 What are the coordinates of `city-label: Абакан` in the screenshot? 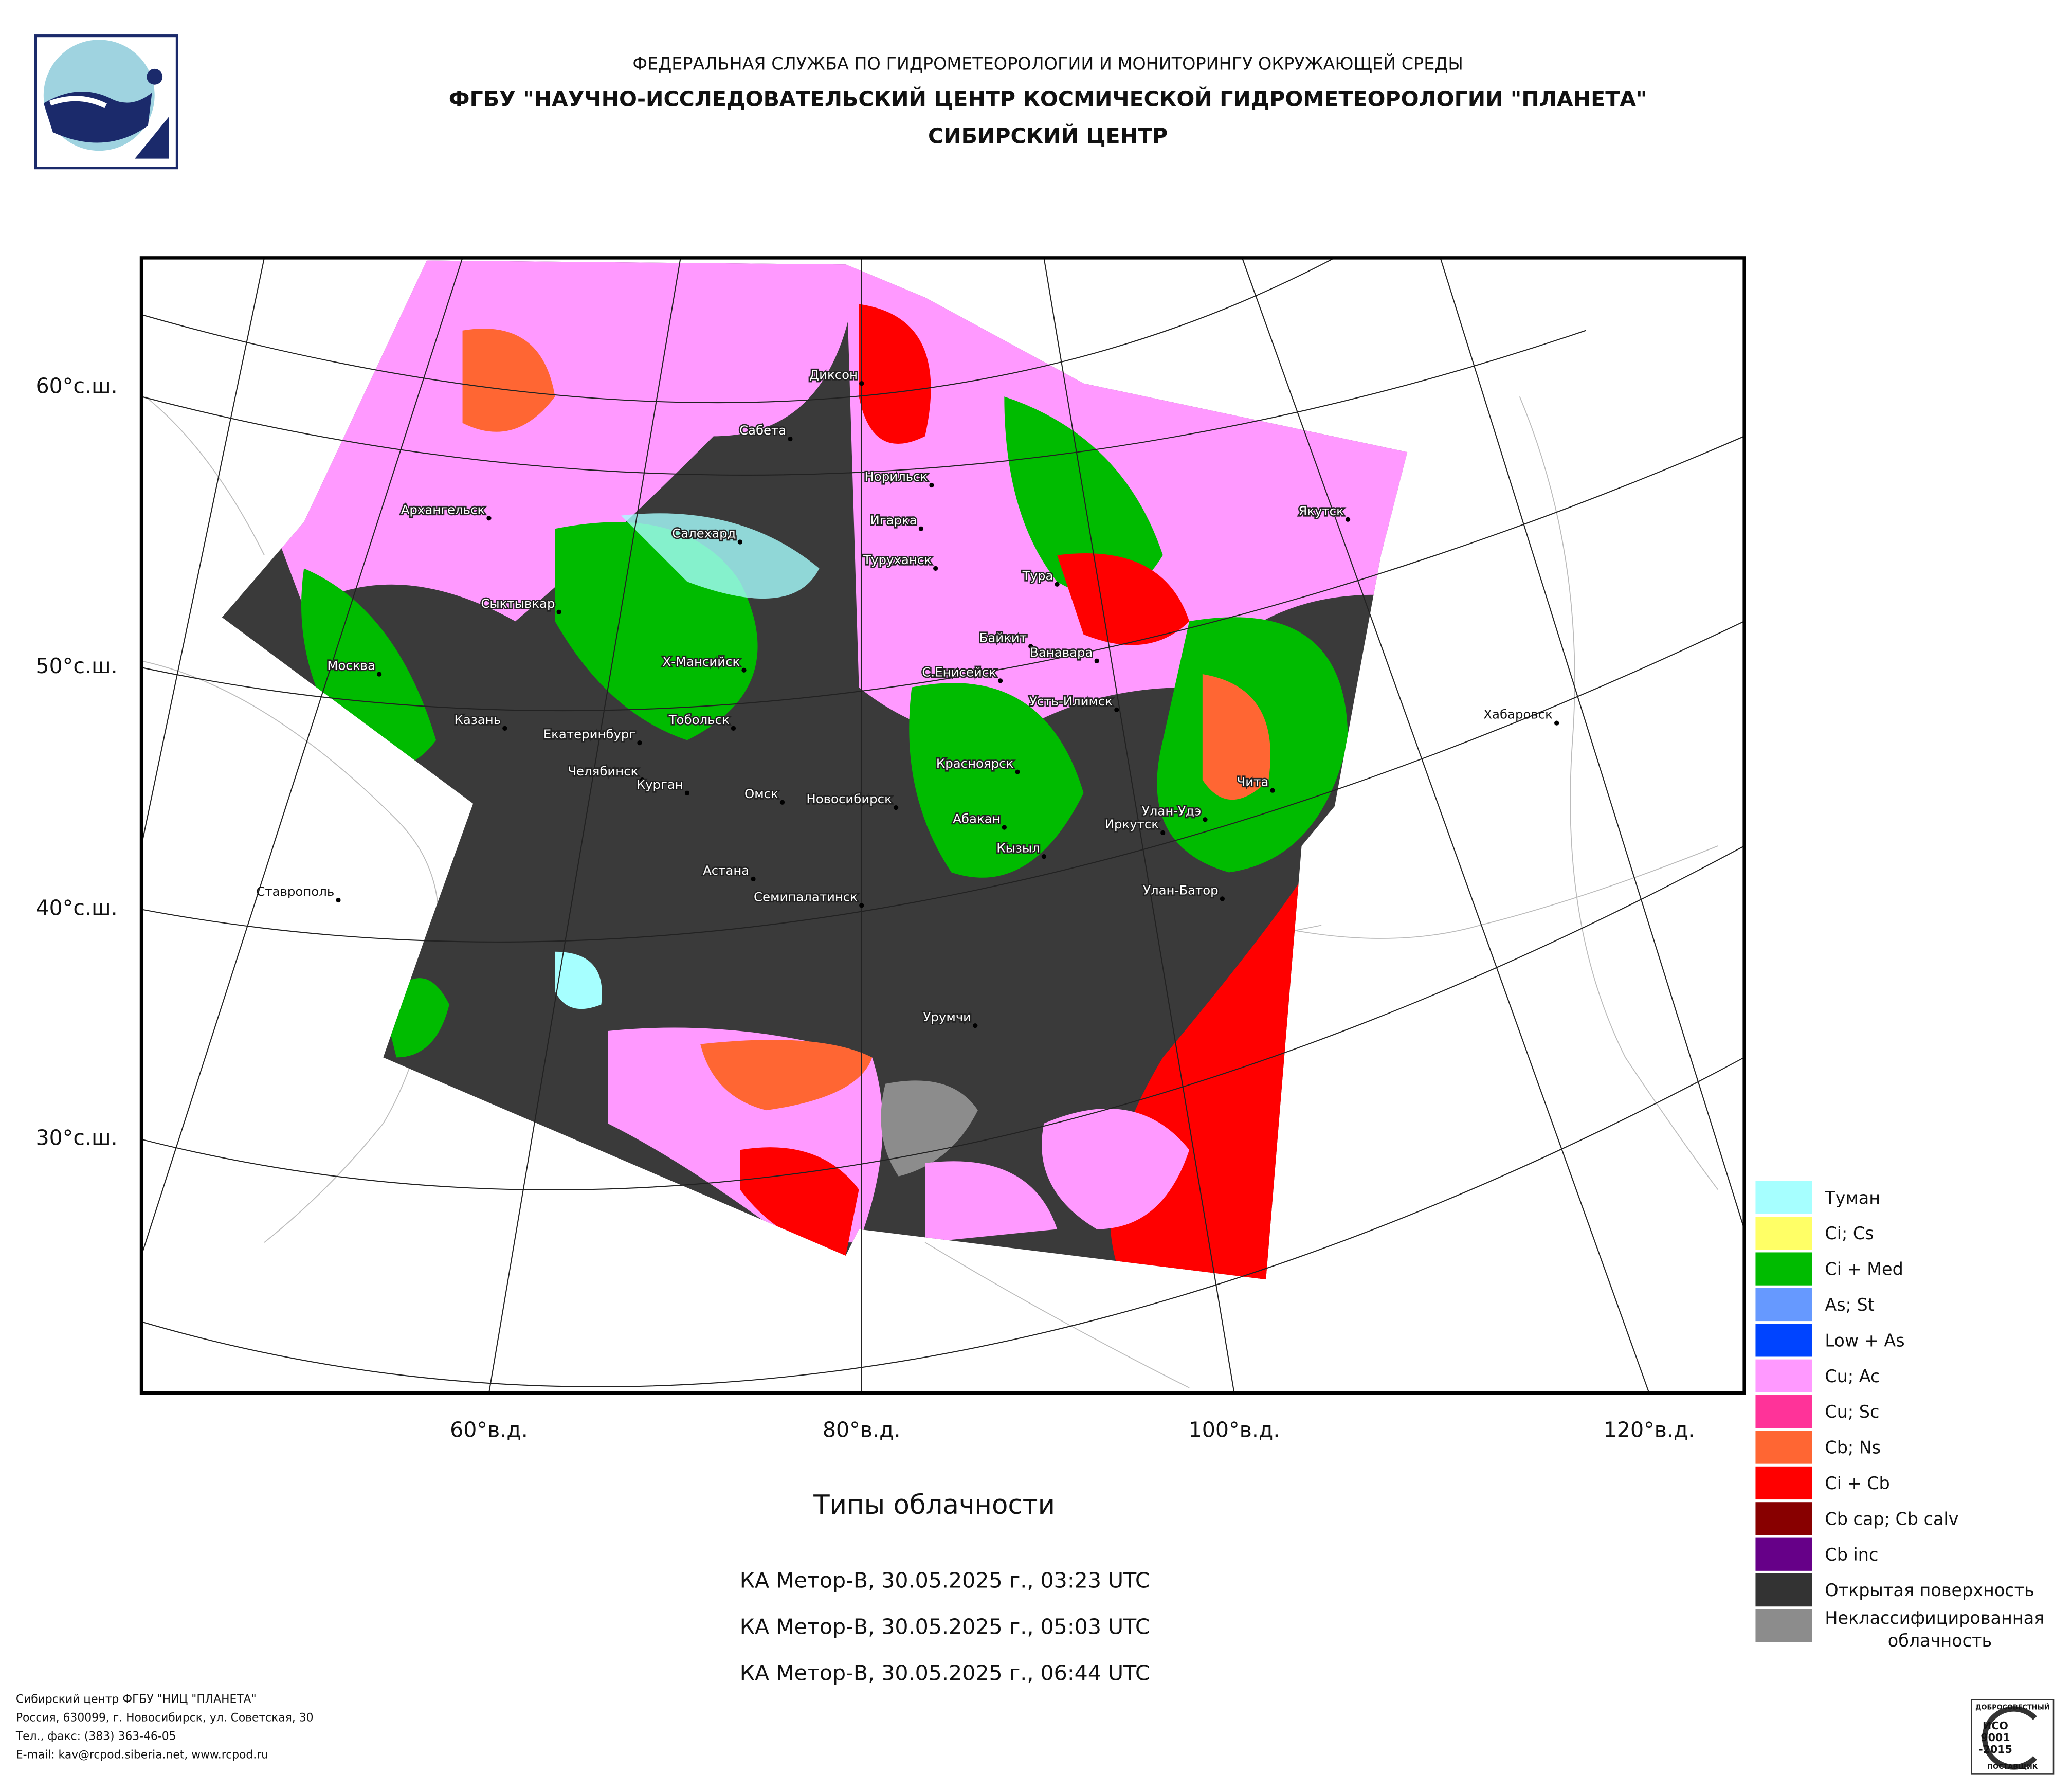 It's located at (976, 818).